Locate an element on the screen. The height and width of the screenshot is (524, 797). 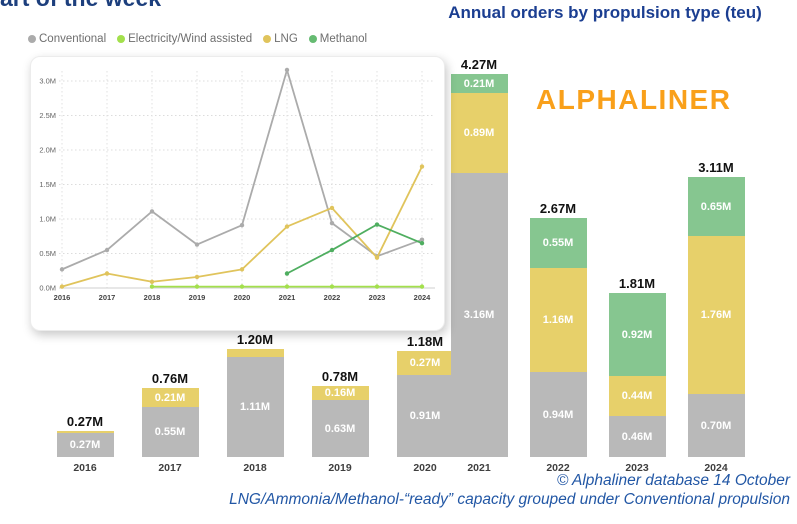
inset-x-tick: 2020 is located at coordinates (242, 297).